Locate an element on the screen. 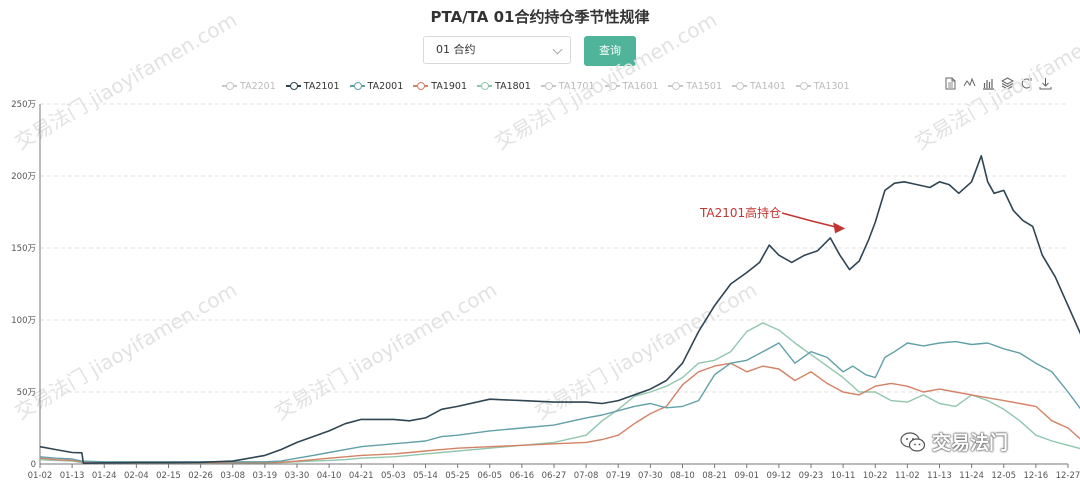  line-chart-icon is located at coordinates (969, 83).